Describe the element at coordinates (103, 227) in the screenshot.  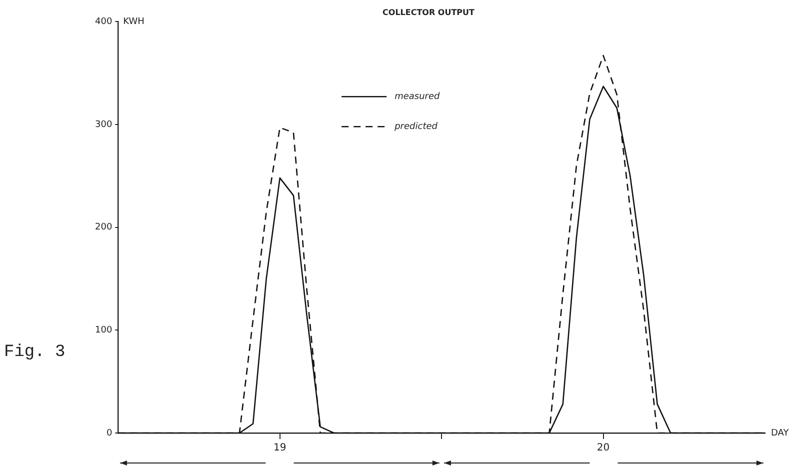
I see `y-tick-label: 200` at that location.